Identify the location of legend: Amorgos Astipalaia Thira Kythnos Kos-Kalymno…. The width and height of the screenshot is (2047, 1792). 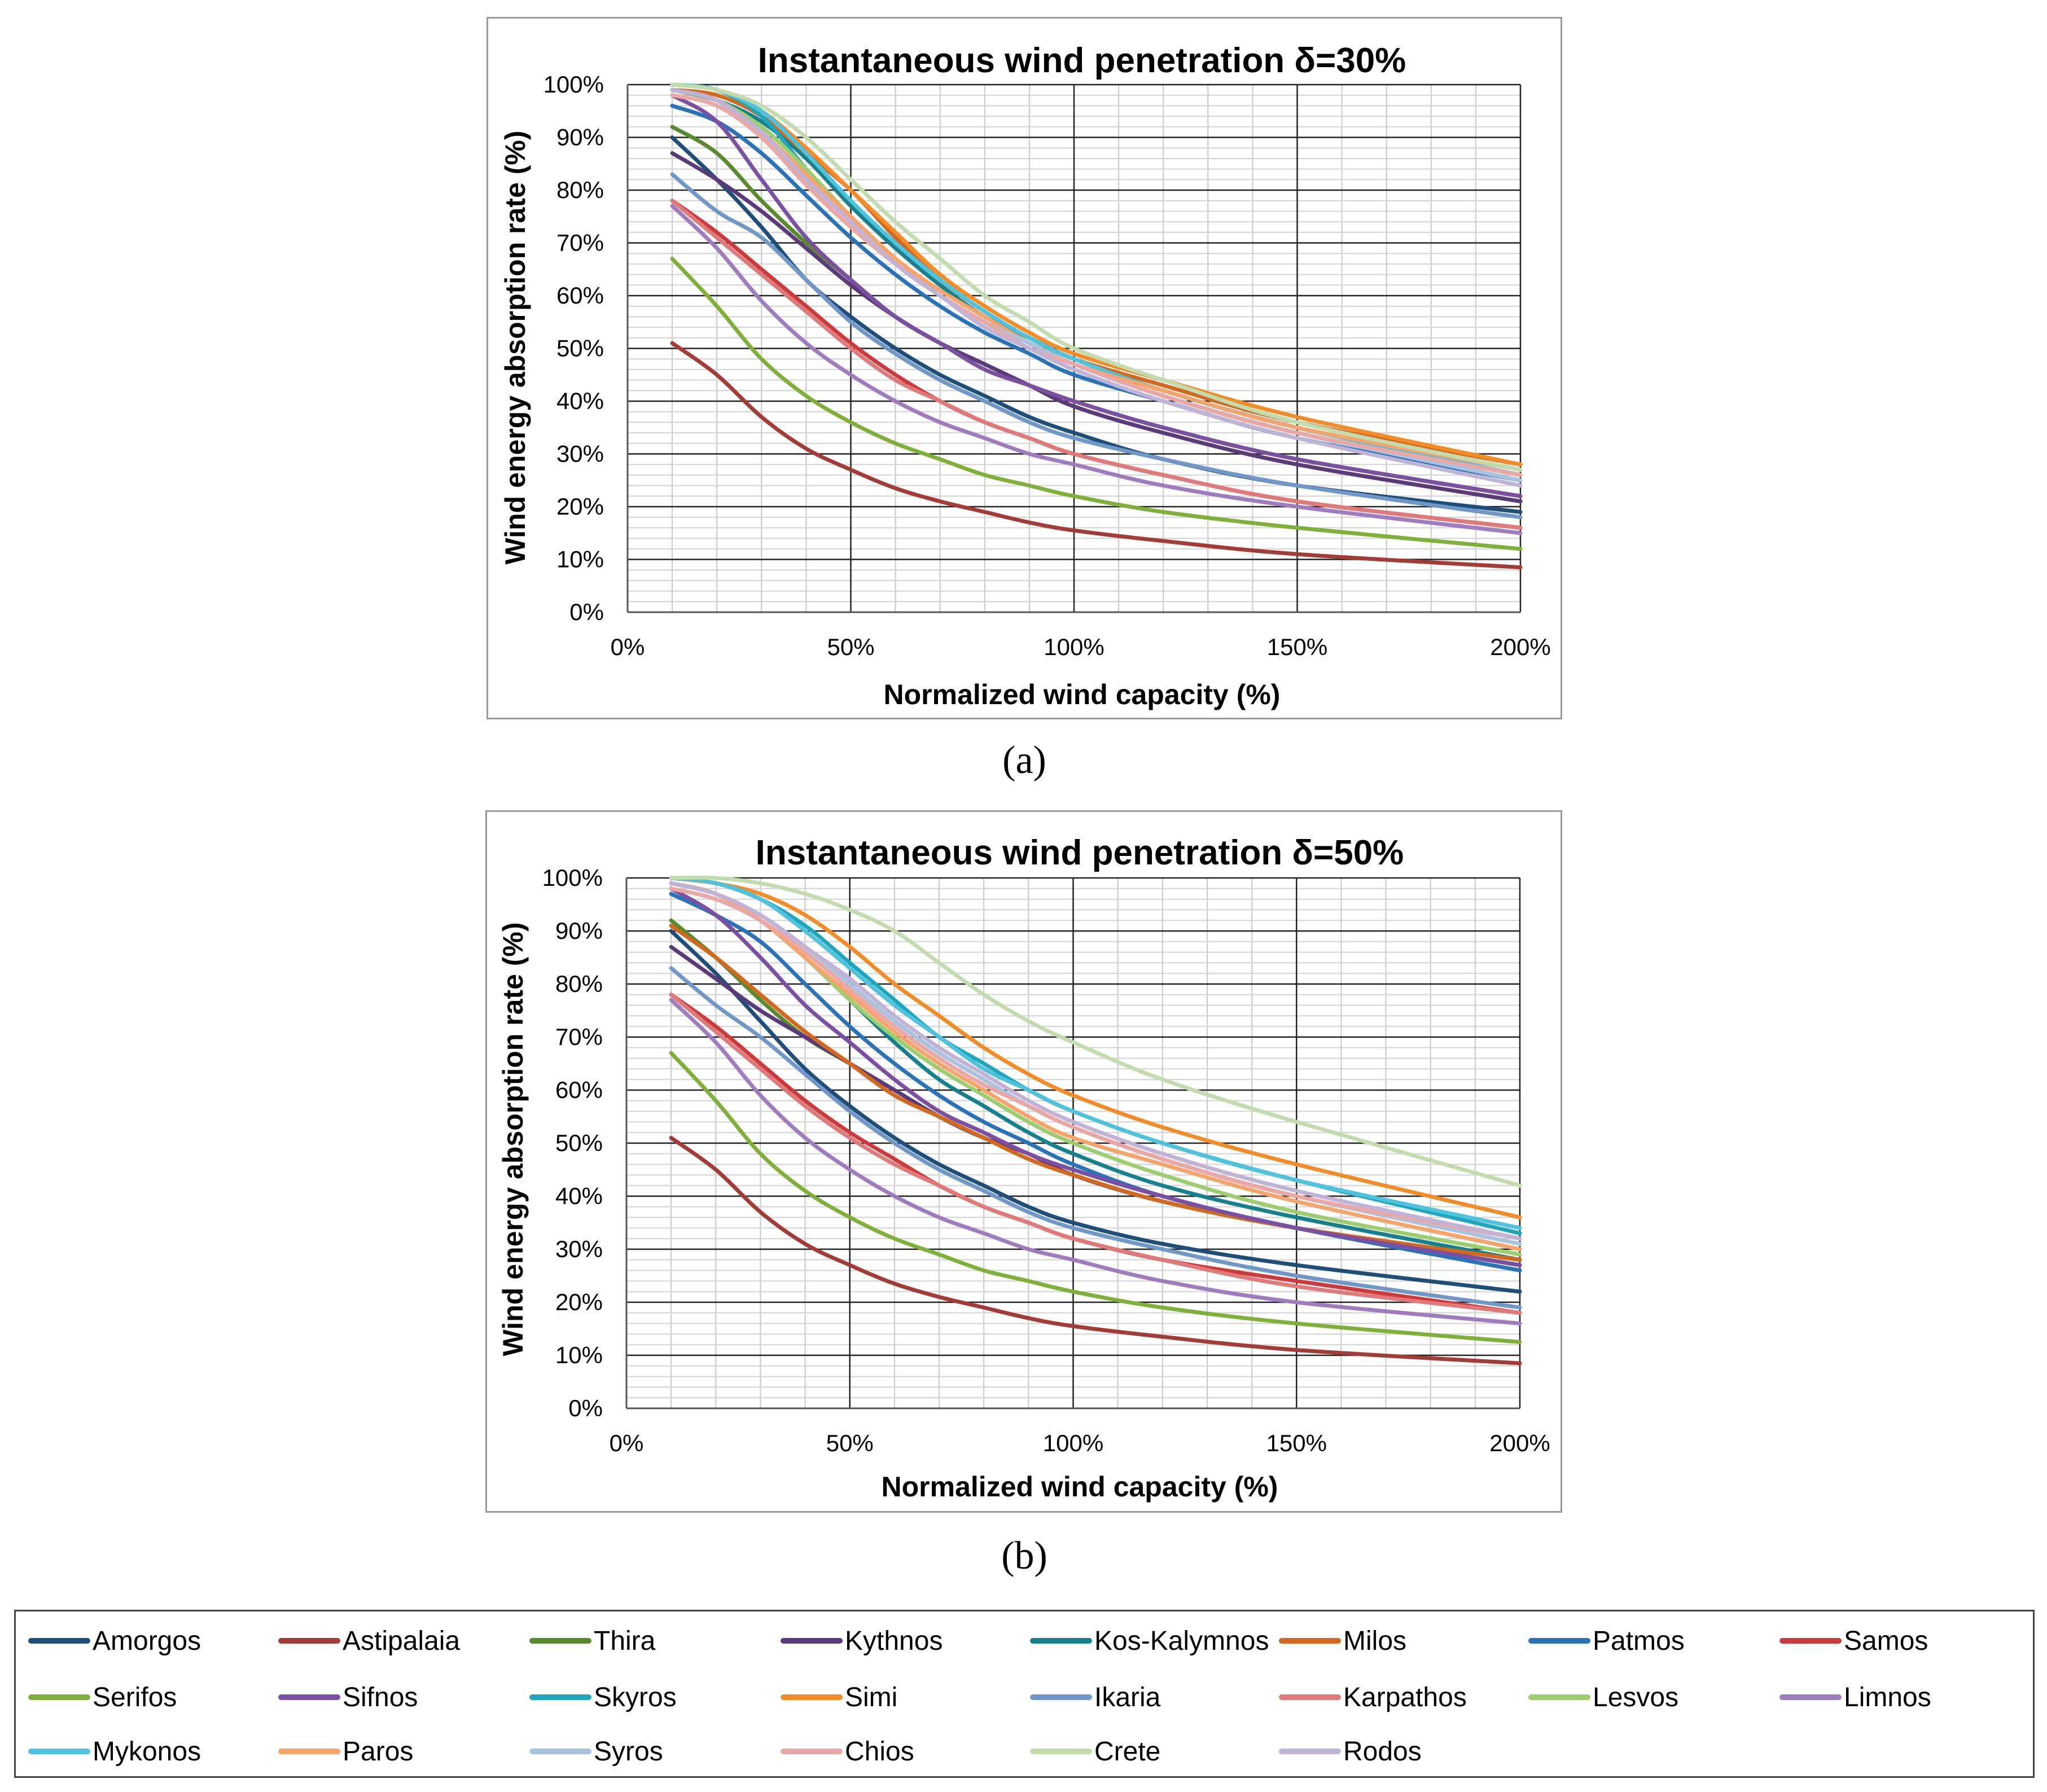
(1024, 1694).